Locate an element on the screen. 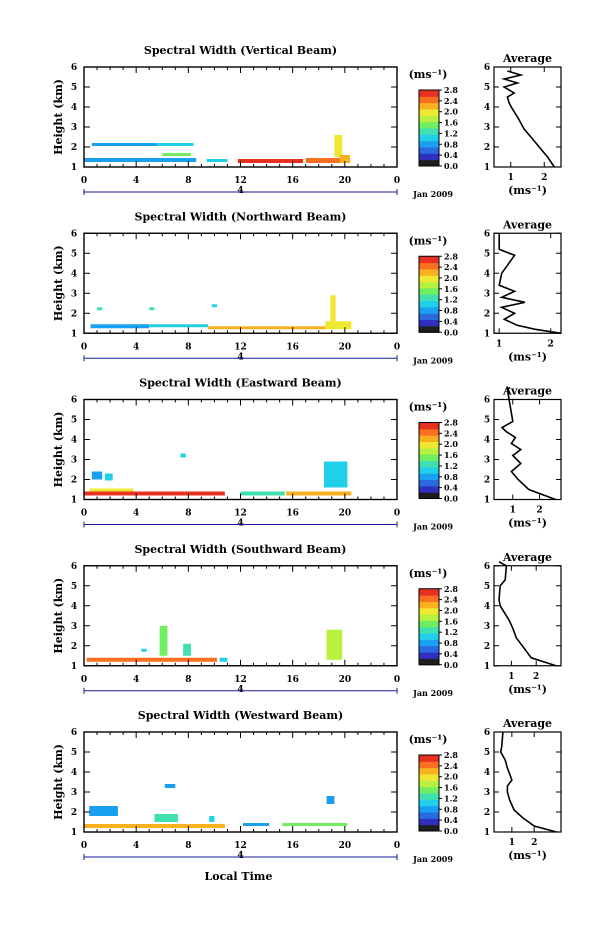  avg-y-tick-label: 1 is located at coordinates (487, 334).